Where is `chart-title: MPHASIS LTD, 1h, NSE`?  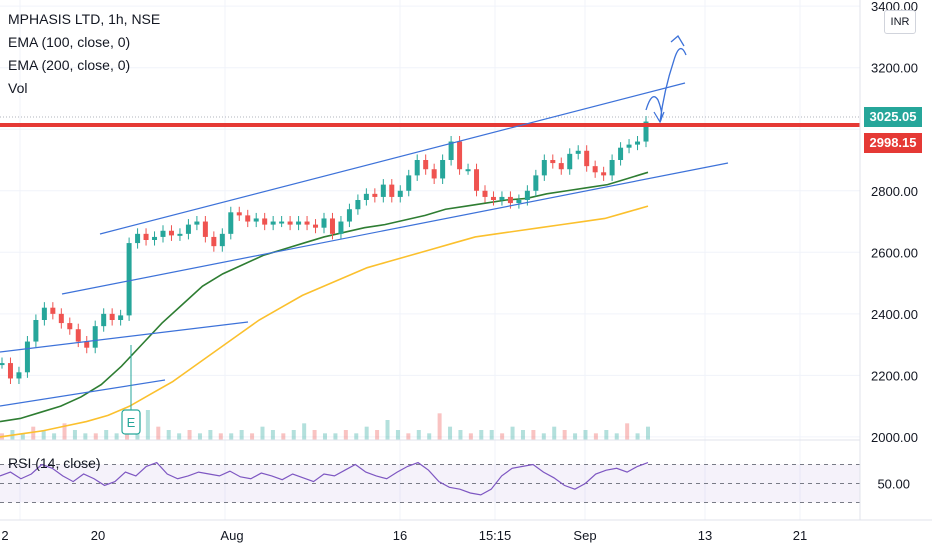
chart-title: MPHASIS LTD, 1h, NSE is located at coordinates (84, 19).